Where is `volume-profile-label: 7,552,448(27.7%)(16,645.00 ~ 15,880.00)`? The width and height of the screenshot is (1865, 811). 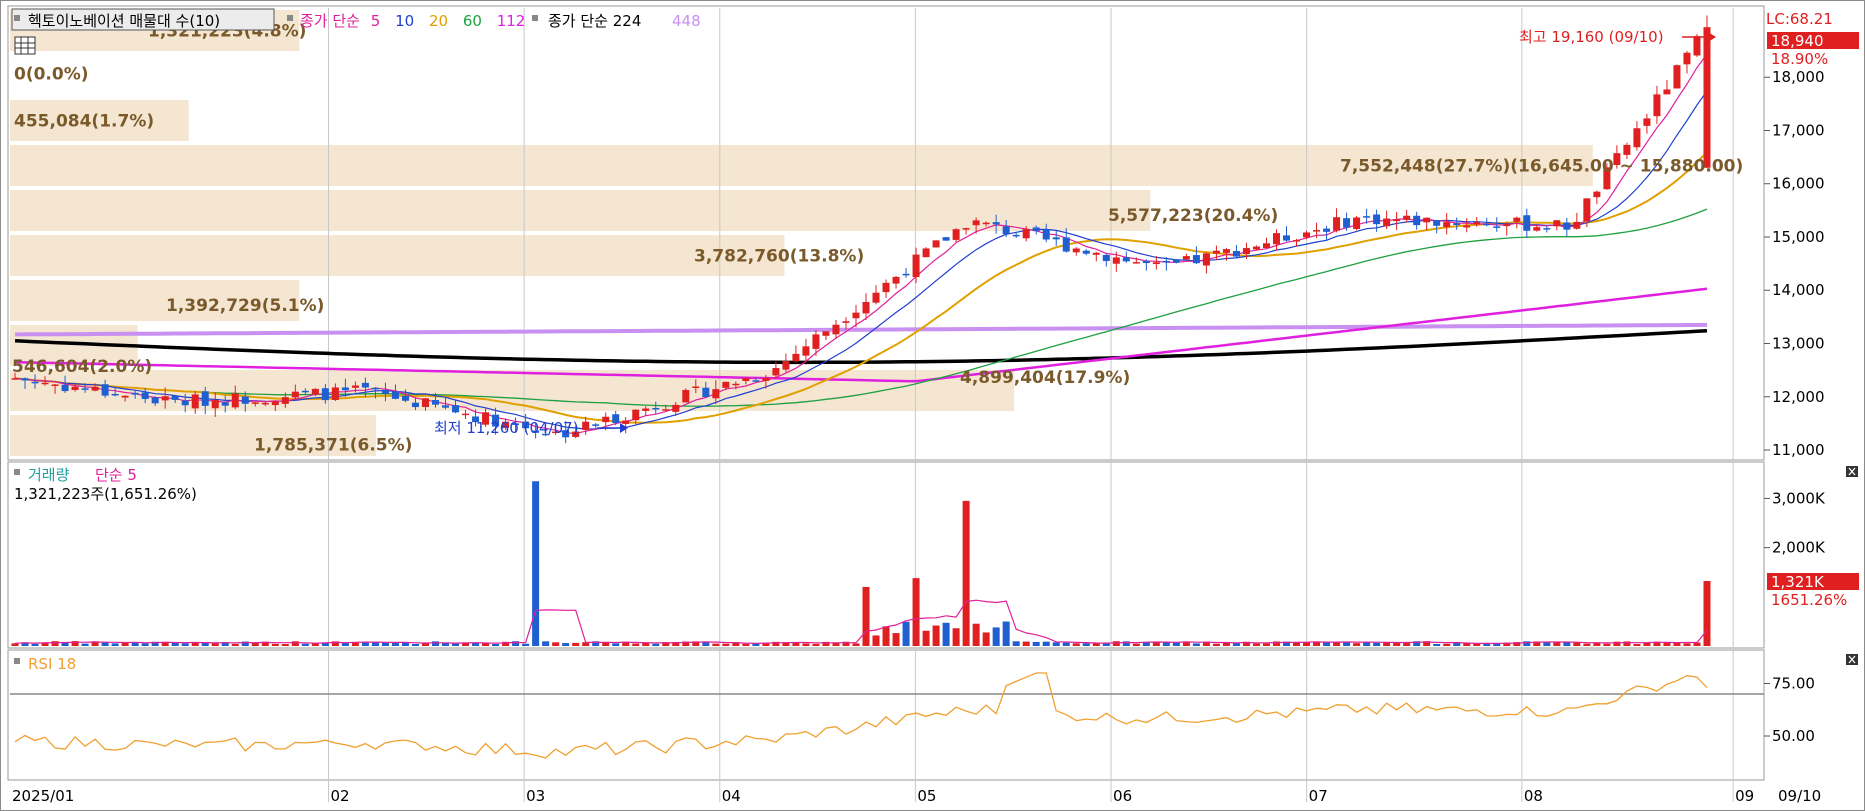 volume-profile-label: 7,552,448(27.7%)(16,645.00 ~ 15,880.00) is located at coordinates (1541, 167).